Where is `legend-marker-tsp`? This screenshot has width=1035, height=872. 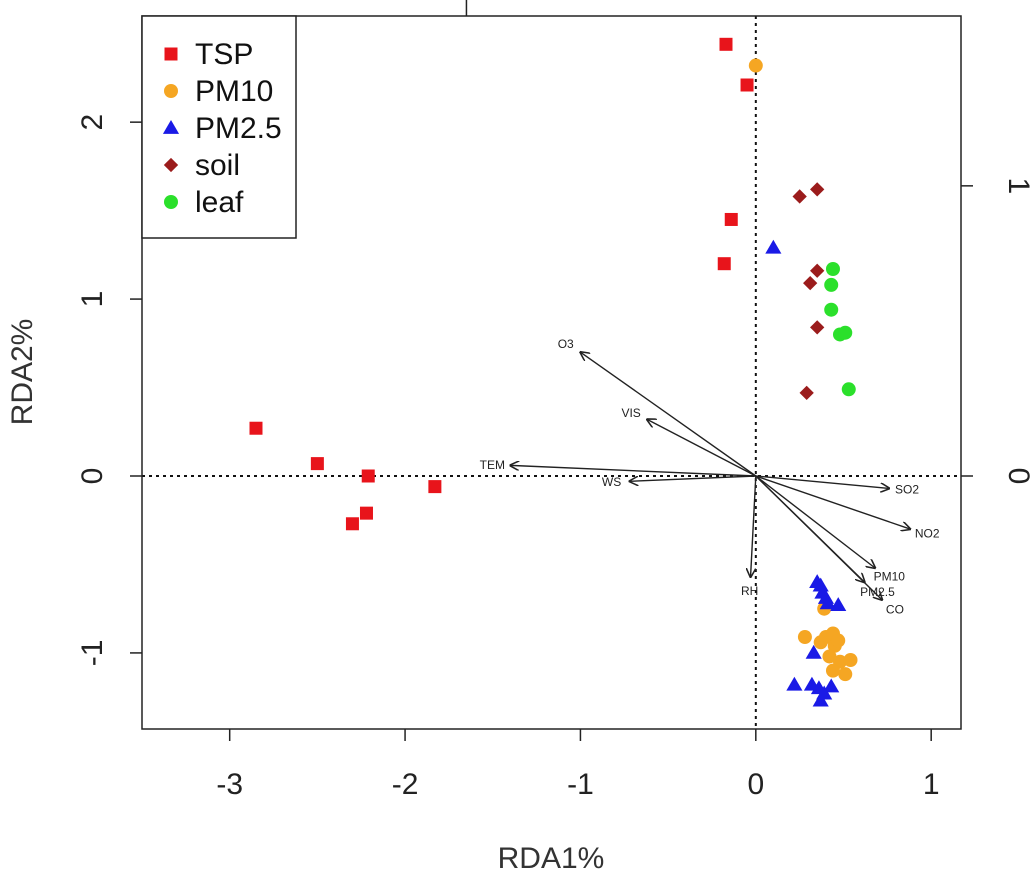 legend-marker-tsp is located at coordinates (171, 54).